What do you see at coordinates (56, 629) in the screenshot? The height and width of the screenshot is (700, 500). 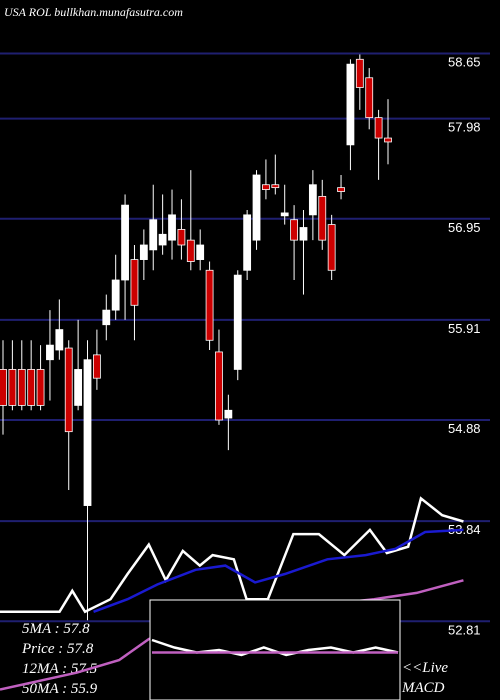 I see `legend-label: 5MA : 57.8` at bounding box center [56, 629].